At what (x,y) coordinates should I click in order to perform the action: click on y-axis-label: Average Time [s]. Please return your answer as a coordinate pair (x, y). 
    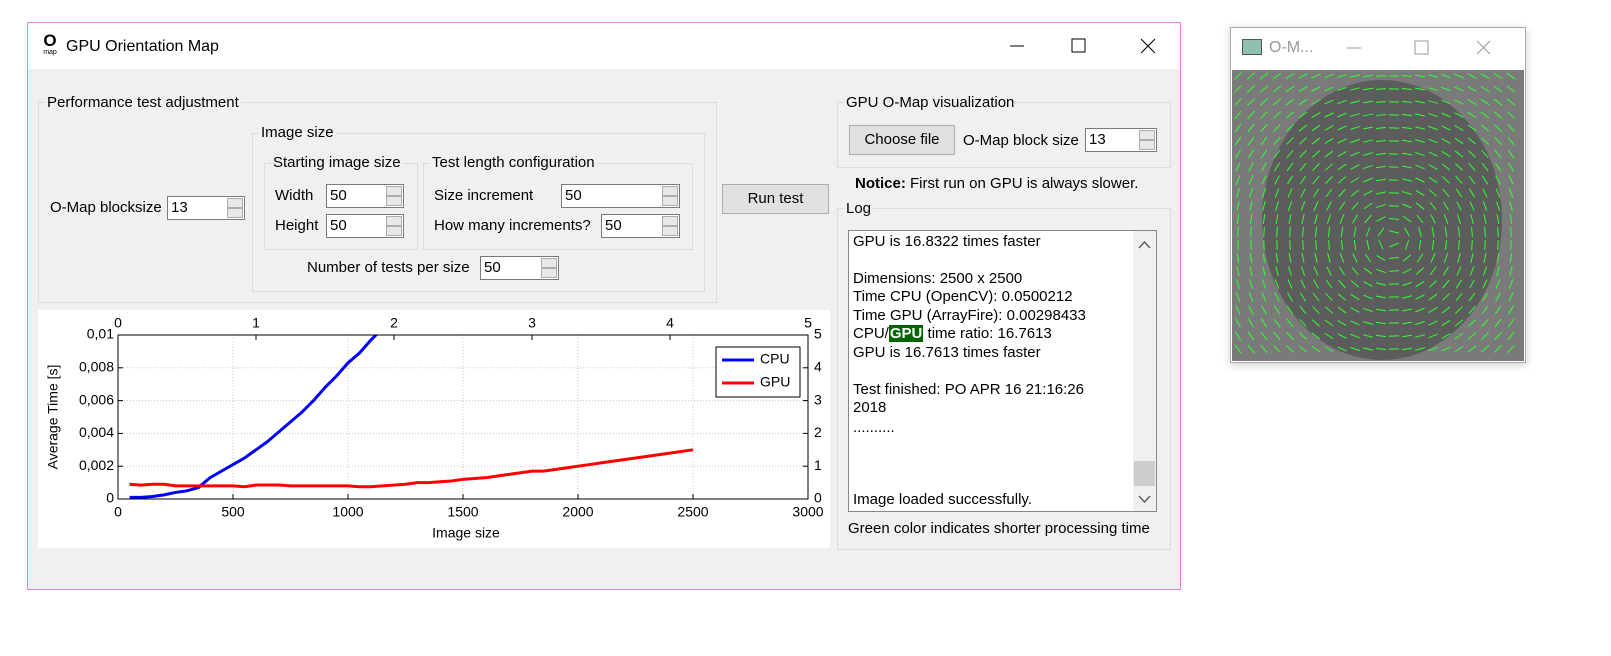
    Looking at the image, I should click on (53, 417).